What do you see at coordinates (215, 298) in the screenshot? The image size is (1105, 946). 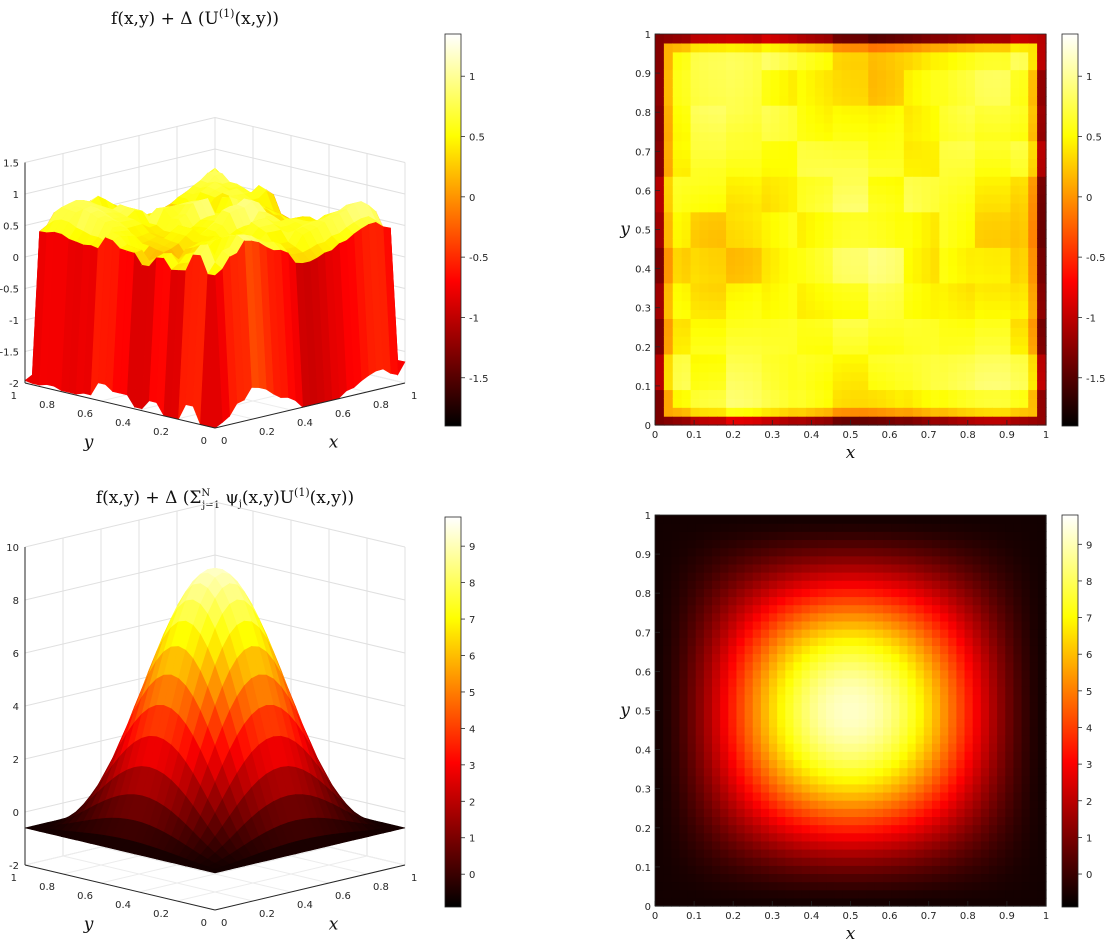 I see `surface-mesh` at bounding box center [215, 298].